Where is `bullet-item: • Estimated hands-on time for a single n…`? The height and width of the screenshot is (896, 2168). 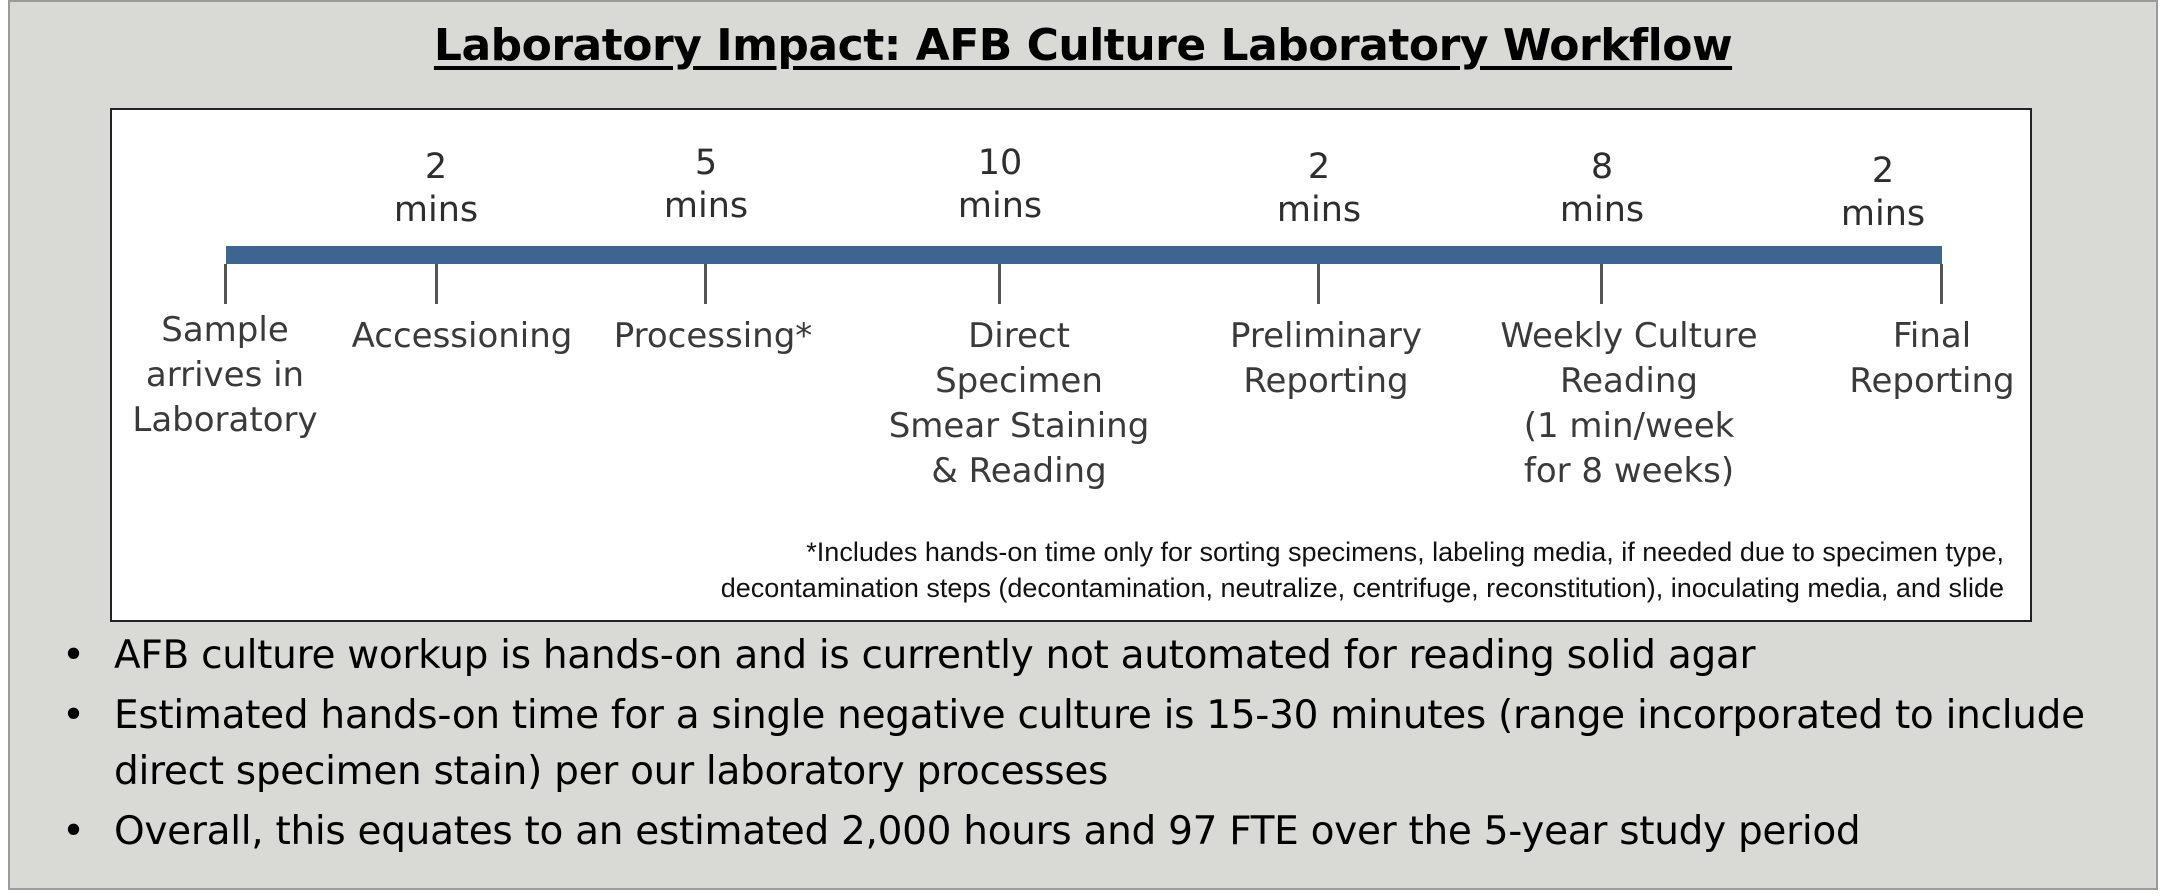
bullet-item: • Estimated hands-on time for a single n… is located at coordinates (1092, 744).